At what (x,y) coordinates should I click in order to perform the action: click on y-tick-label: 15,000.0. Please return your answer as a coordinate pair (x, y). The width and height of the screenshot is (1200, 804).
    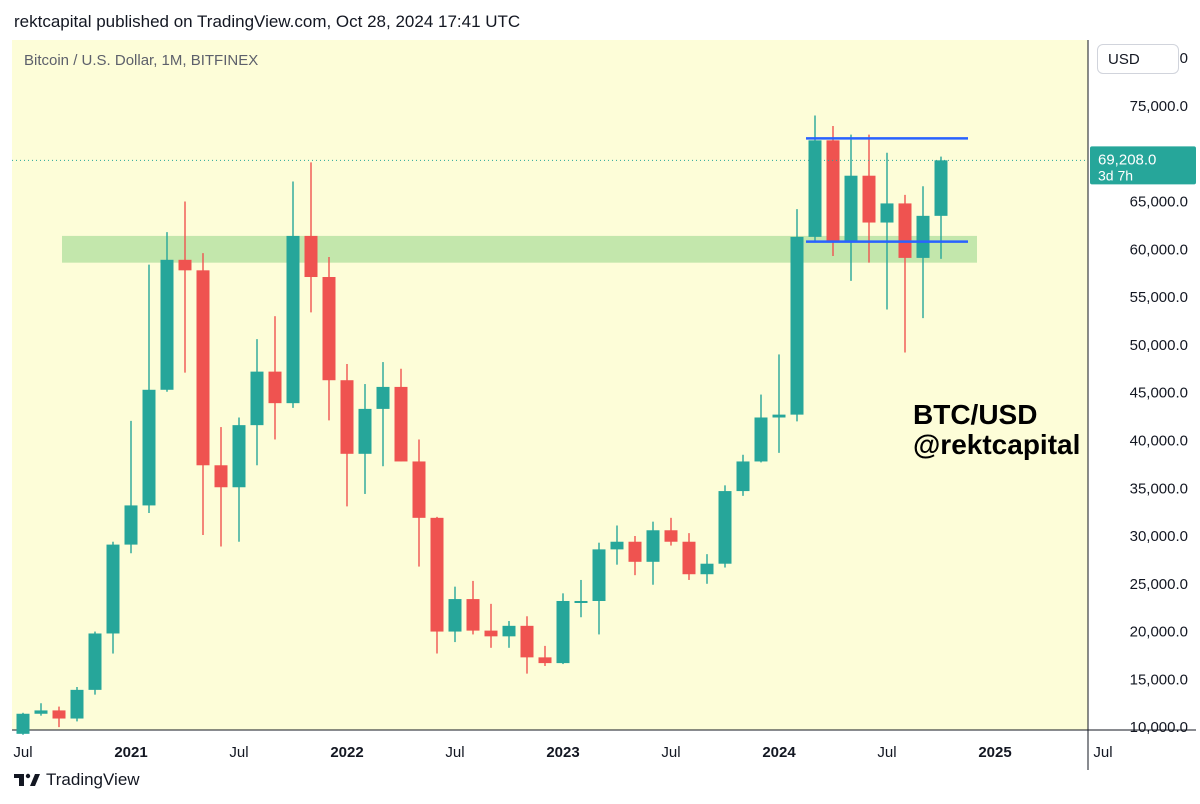
    Looking at the image, I should click on (1159, 679).